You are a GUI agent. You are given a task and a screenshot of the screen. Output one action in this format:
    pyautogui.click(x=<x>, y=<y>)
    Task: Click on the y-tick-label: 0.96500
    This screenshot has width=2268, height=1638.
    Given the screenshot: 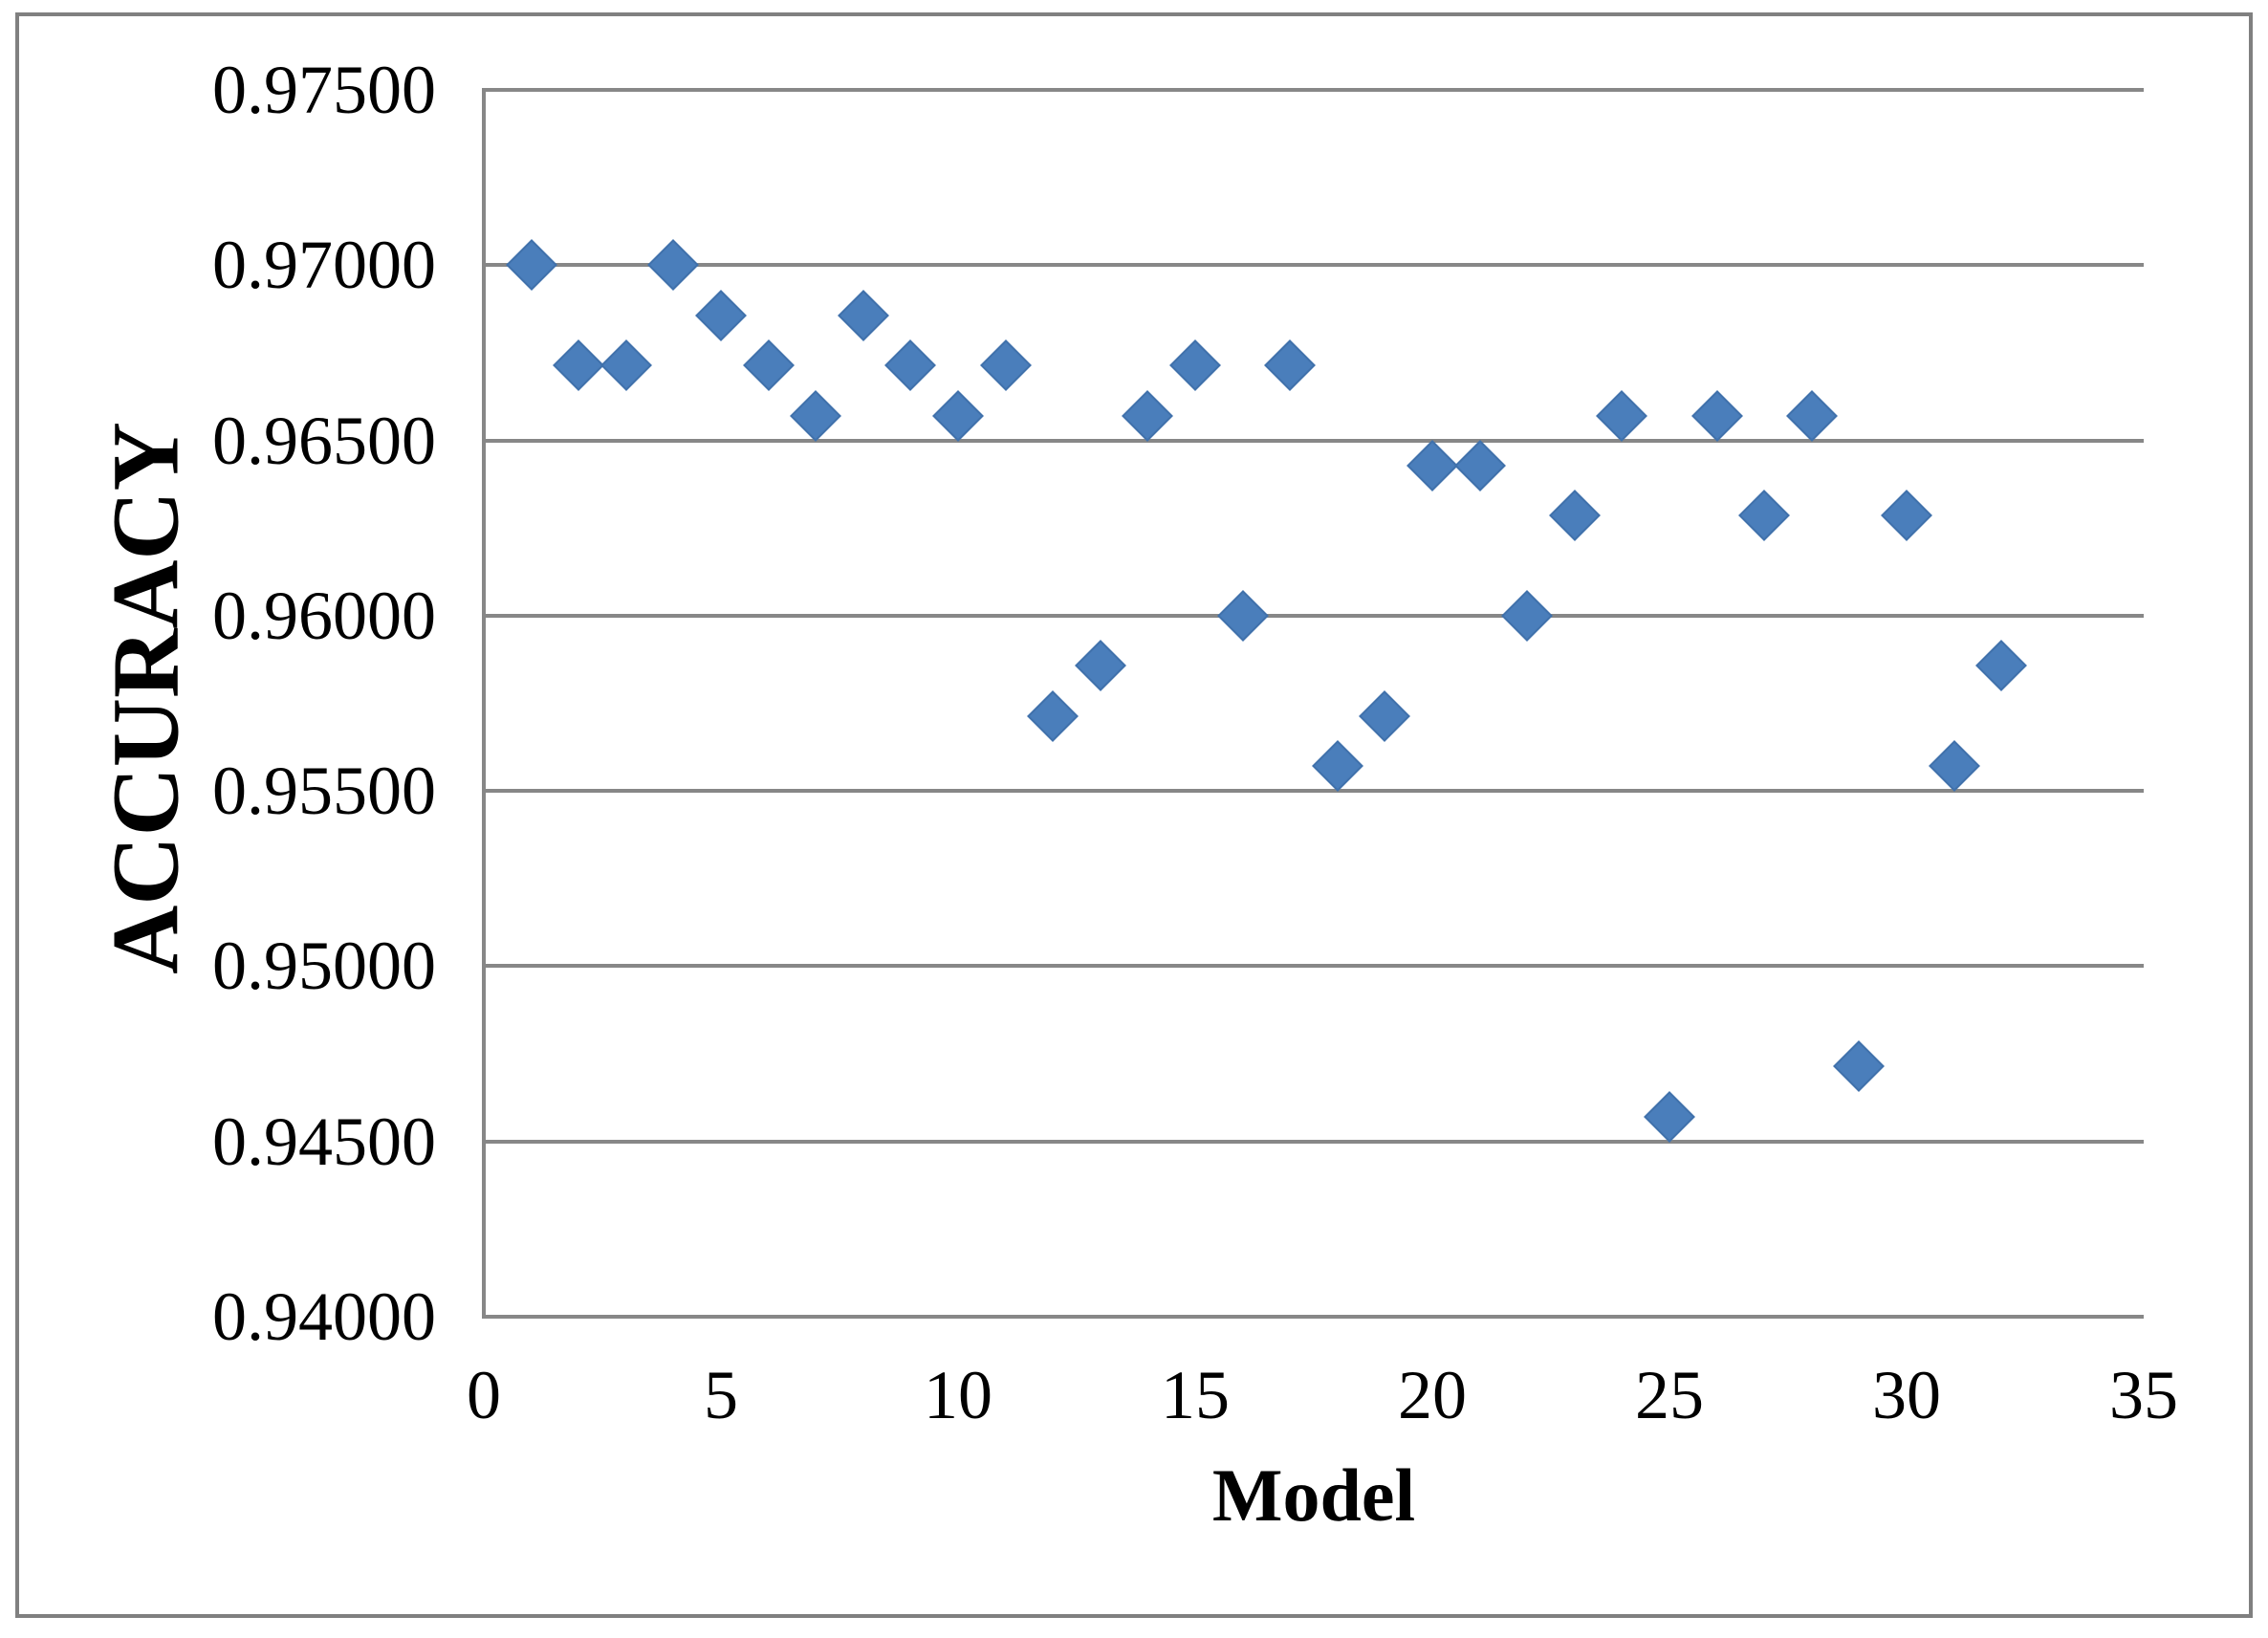 What is the action you would take?
    pyautogui.click(x=324, y=440)
    